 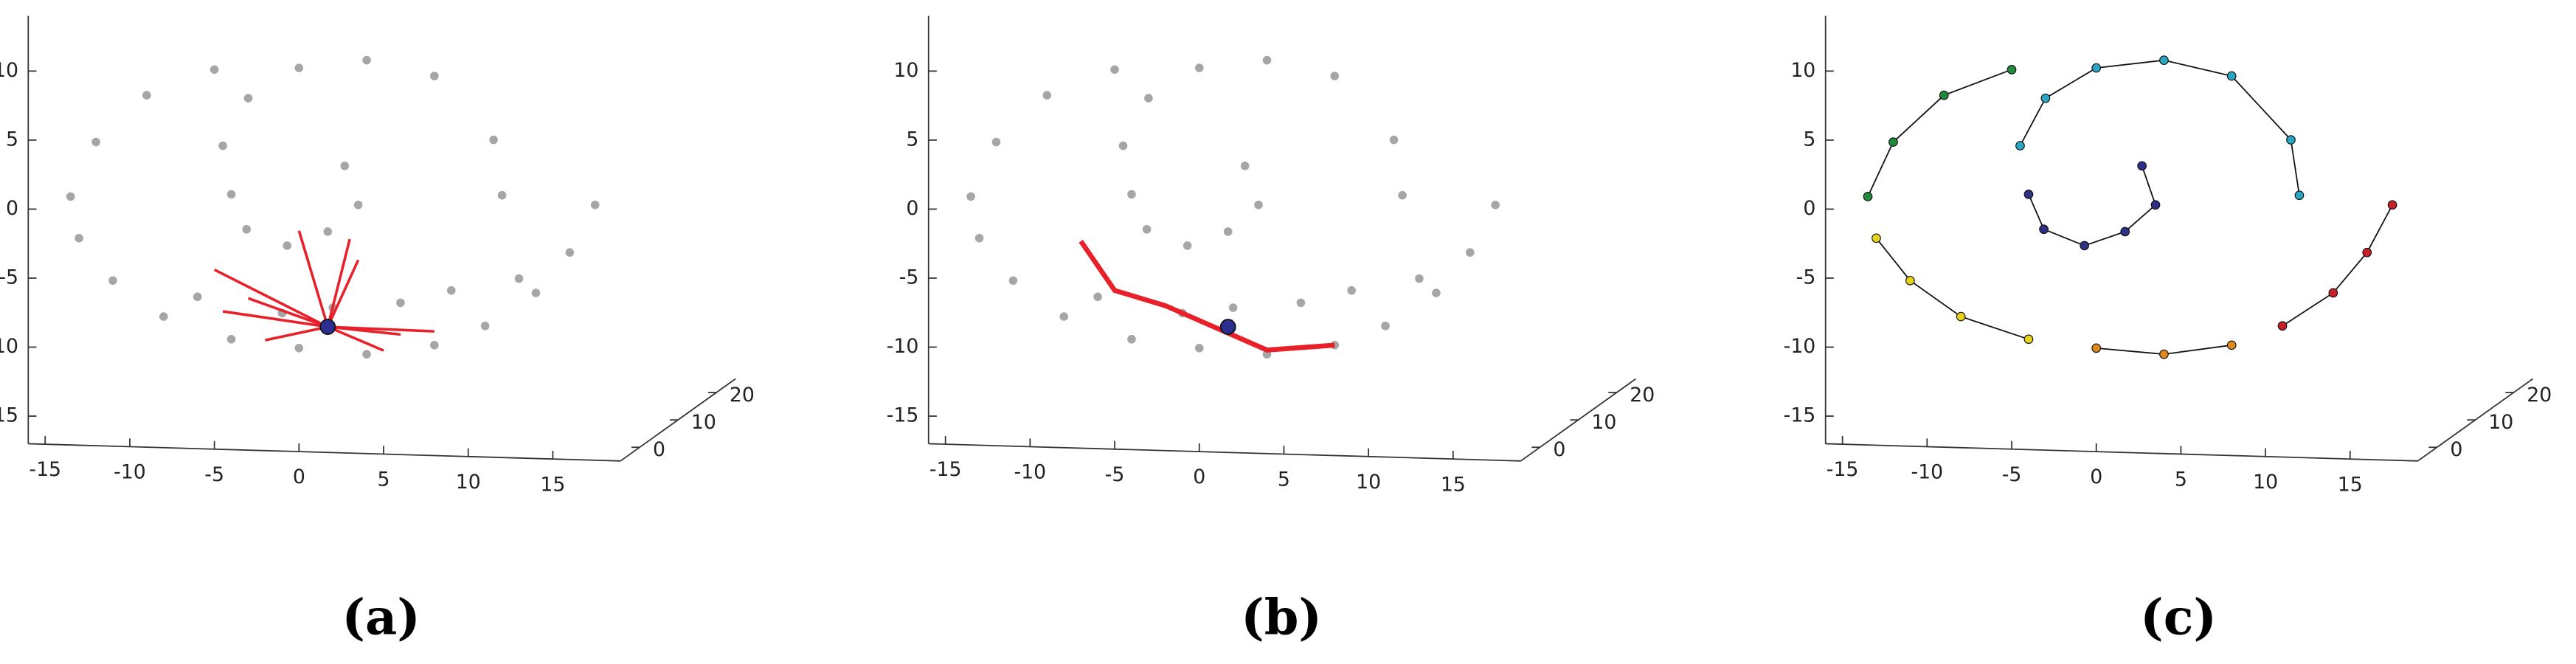 What do you see at coordinates (12, 208) in the screenshot?
I see `y-tick-label: 0` at bounding box center [12, 208].